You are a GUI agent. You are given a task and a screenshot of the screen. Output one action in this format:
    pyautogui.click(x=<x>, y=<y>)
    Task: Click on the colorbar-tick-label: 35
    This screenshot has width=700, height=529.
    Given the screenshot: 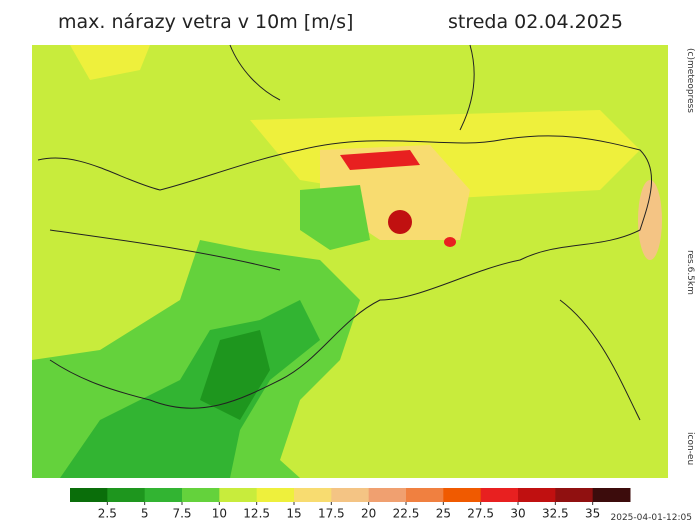 What is the action you would take?
    pyautogui.click(x=592, y=514)
    